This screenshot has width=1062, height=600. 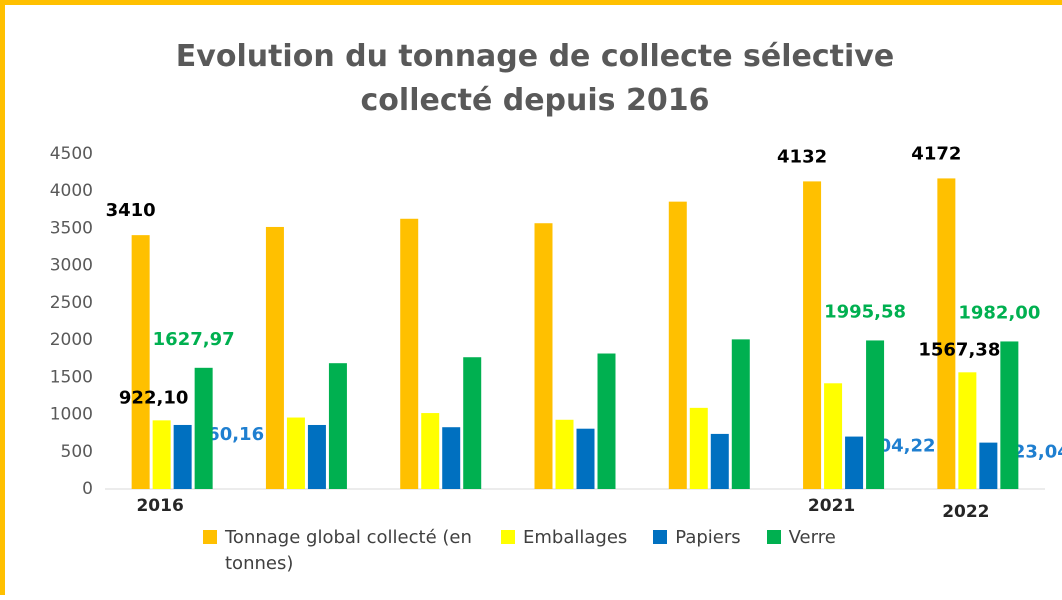 I want to click on value-label: 1567,38, so click(x=959, y=349).